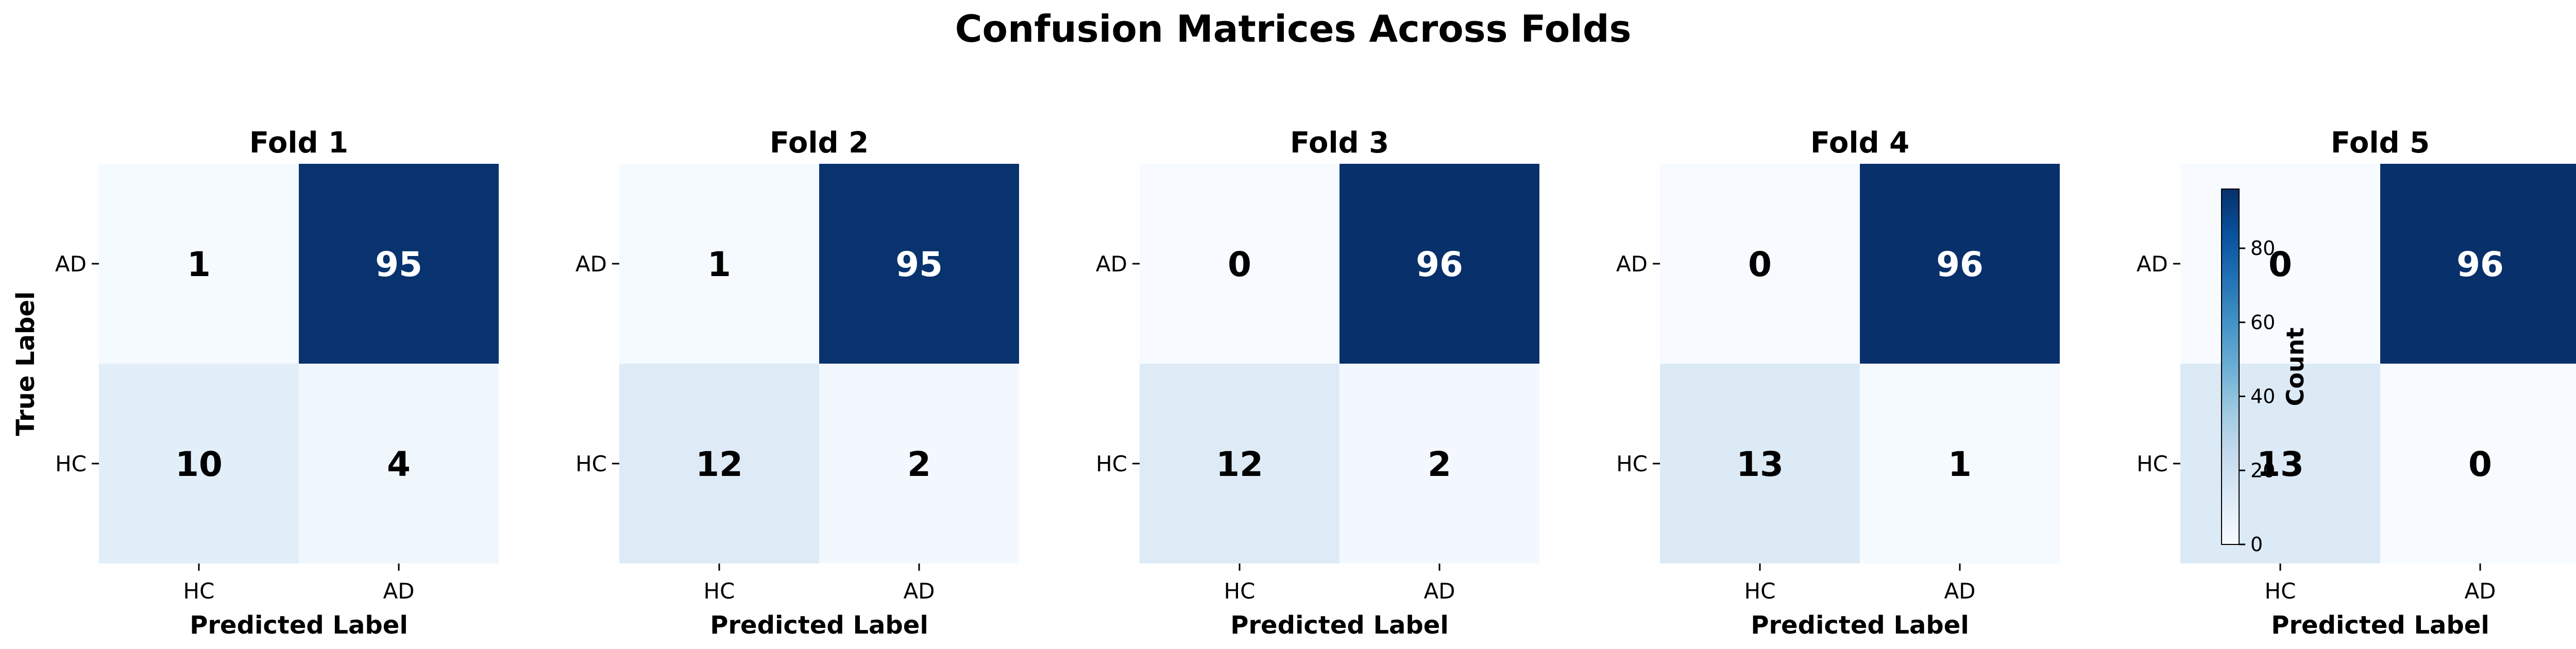 The image size is (2576, 649). What do you see at coordinates (71, 463) in the screenshot?
I see `fold1-ytick-label-1: HC` at bounding box center [71, 463].